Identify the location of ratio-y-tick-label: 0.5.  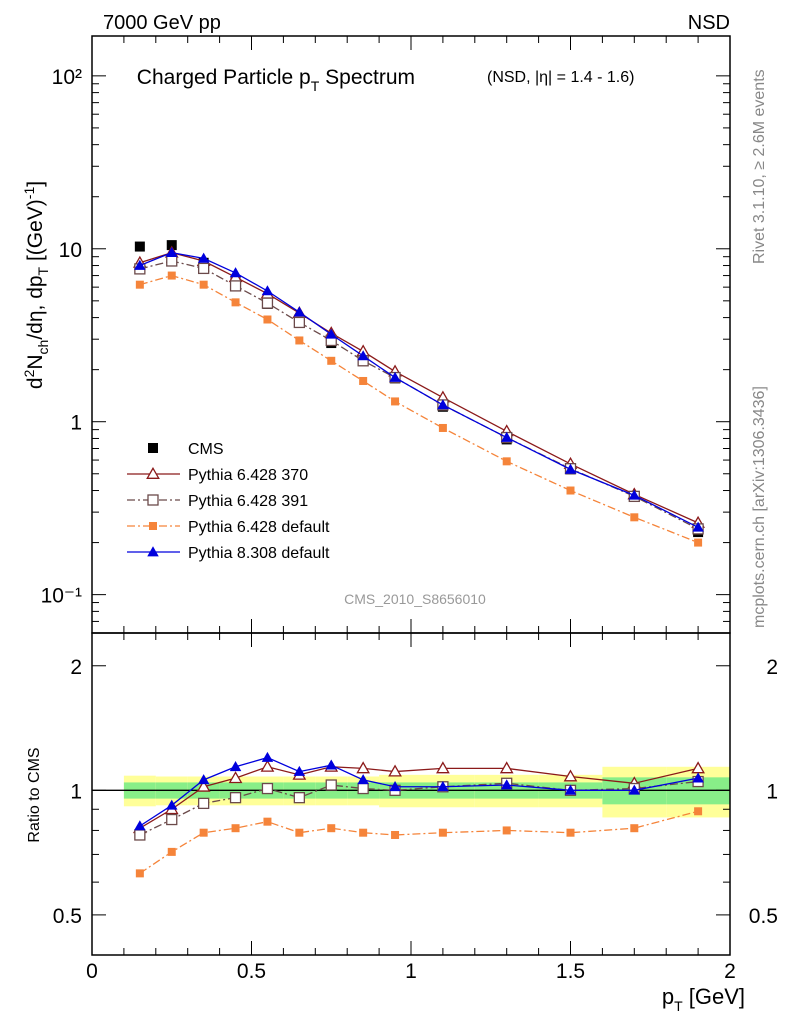
(67, 916).